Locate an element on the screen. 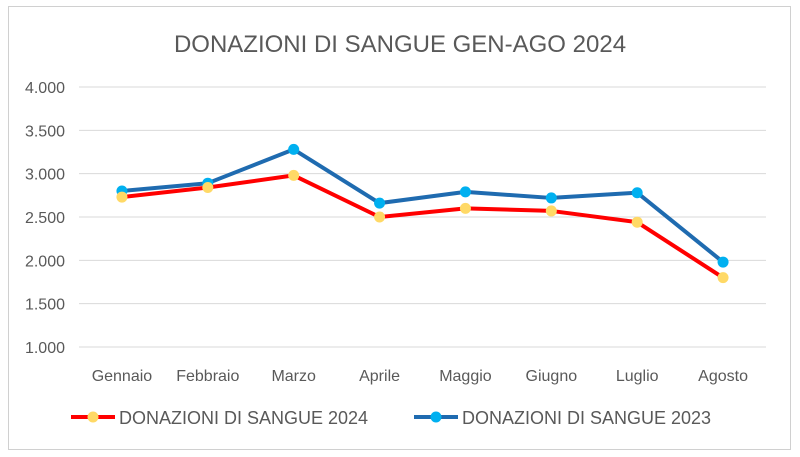 Image resolution: width=800 pixels, height=457 pixels. x-tick-label: Gennaio is located at coordinates (122, 376).